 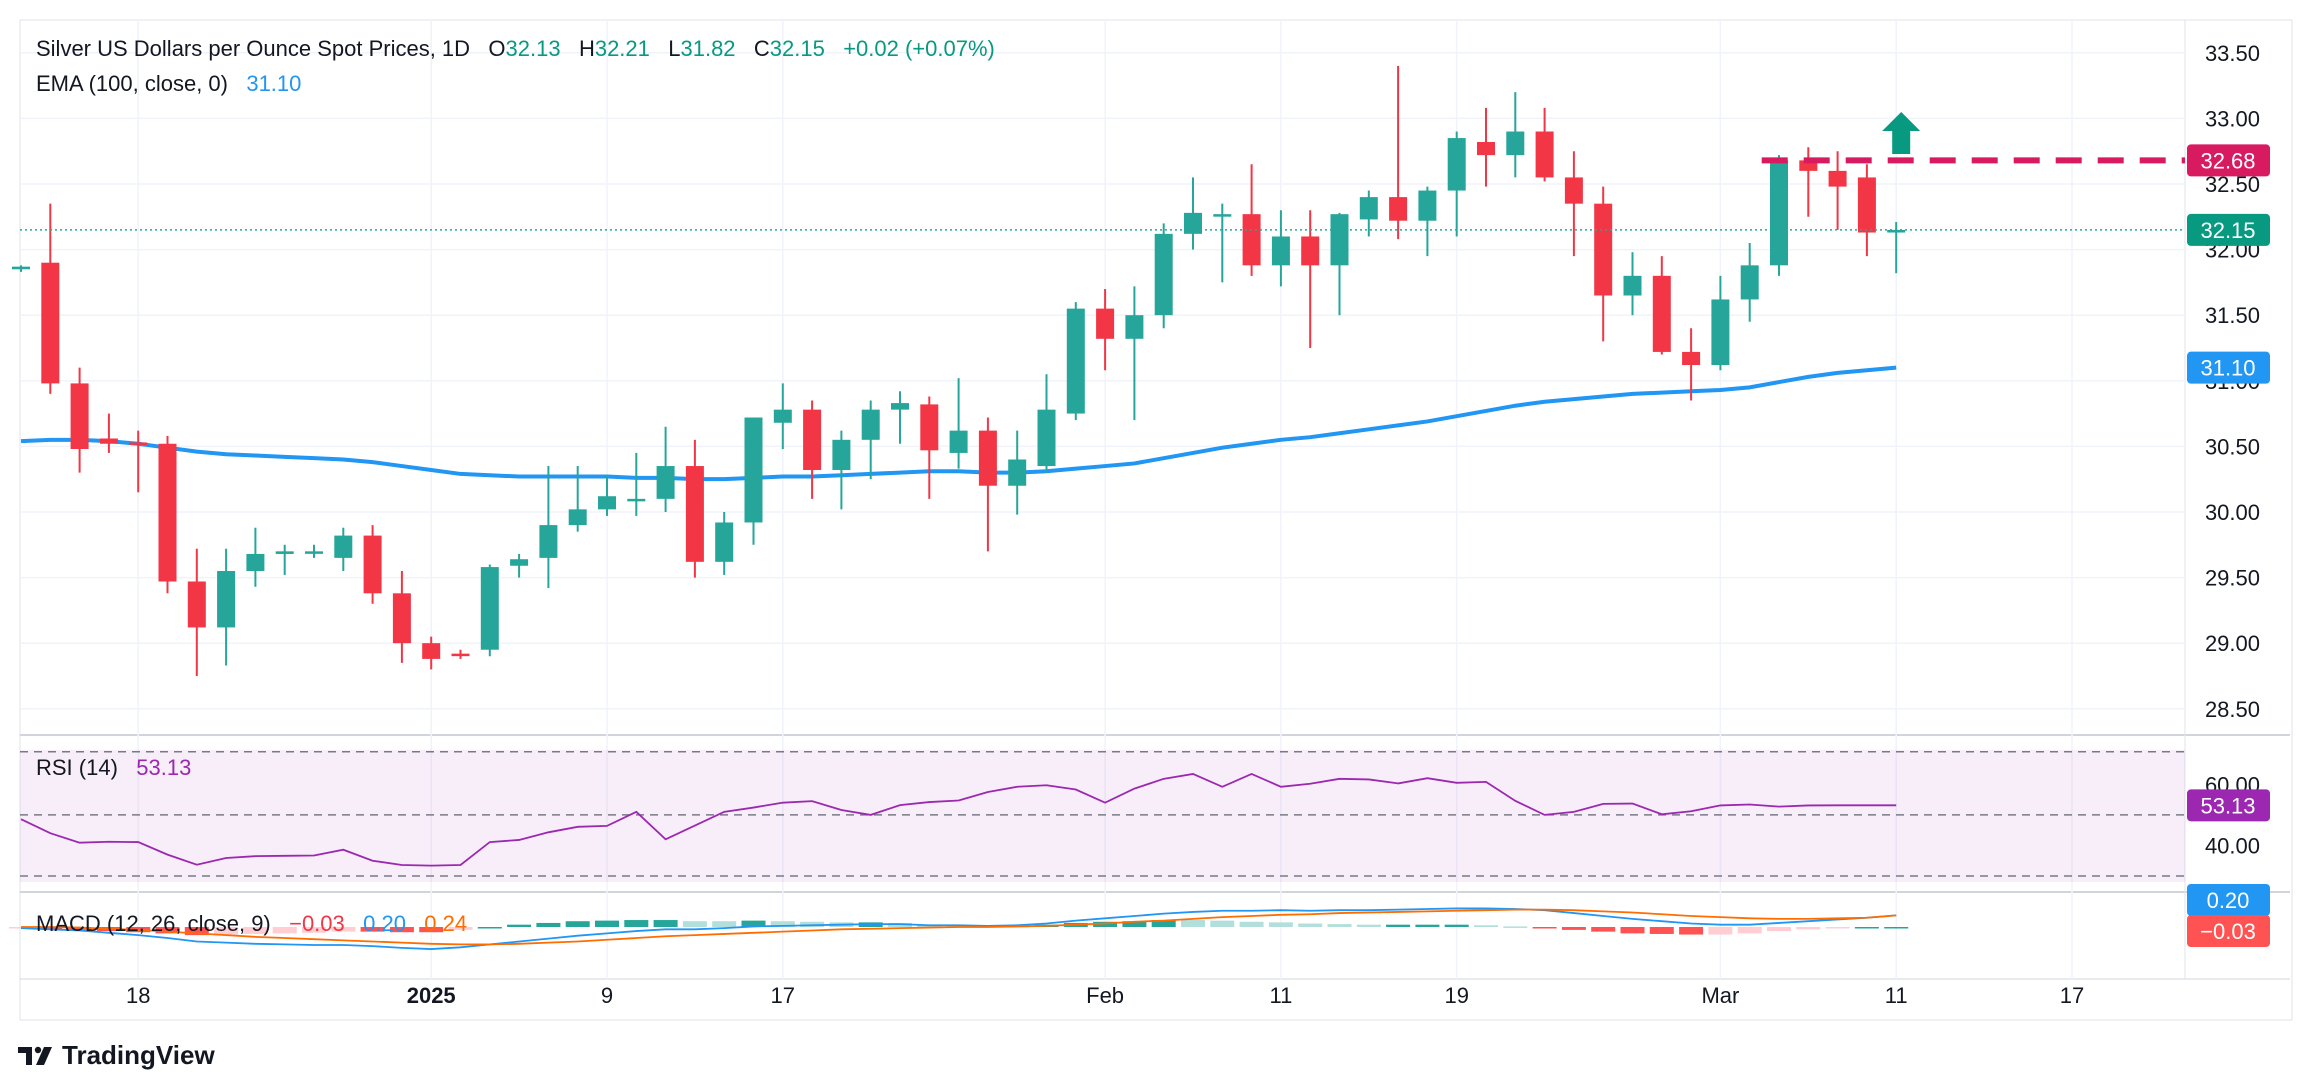 What do you see at coordinates (919, 48) in the screenshot?
I see `change-value: +0.02 (+0.07%)` at bounding box center [919, 48].